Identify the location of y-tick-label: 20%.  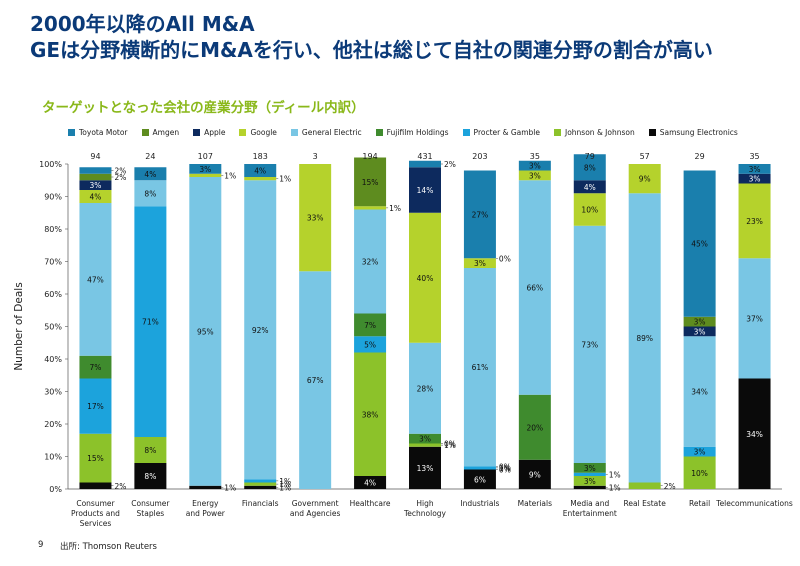
(53, 424).